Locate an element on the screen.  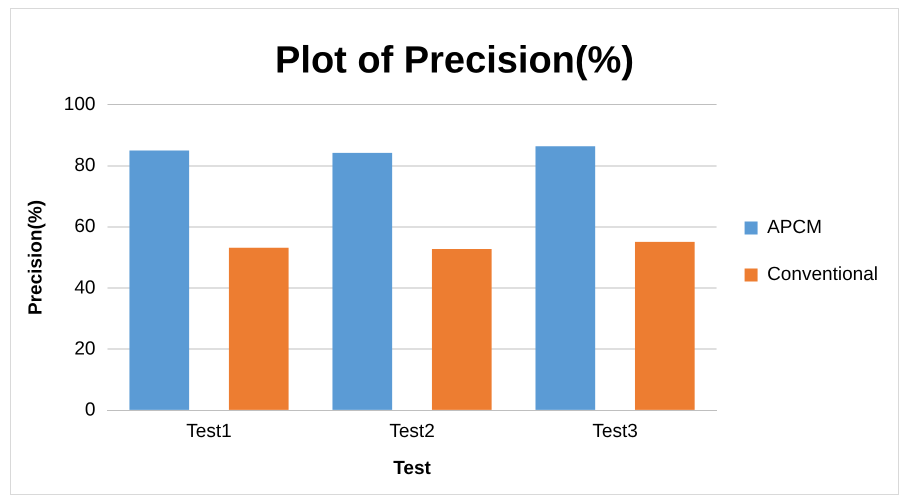
y-tick-label: 0 is located at coordinates (90, 410).